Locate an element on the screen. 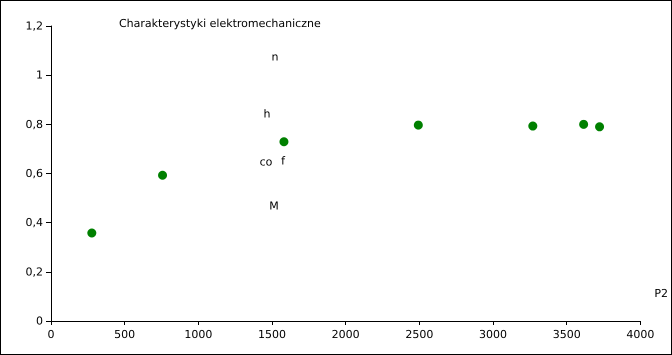  x-tick-label: 1000 is located at coordinates (198, 334).